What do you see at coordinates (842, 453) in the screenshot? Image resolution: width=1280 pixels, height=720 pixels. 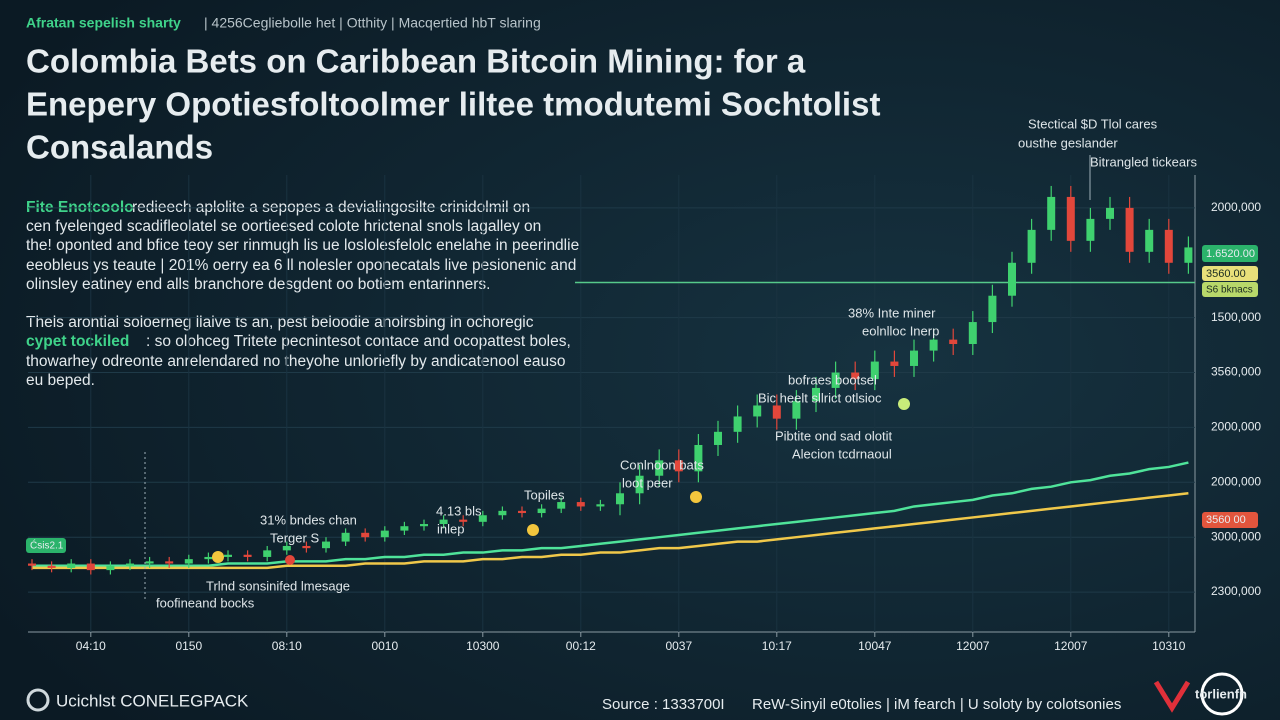 I see `annotation: Alecion tcdrnaoul` at bounding box center [842, 453].